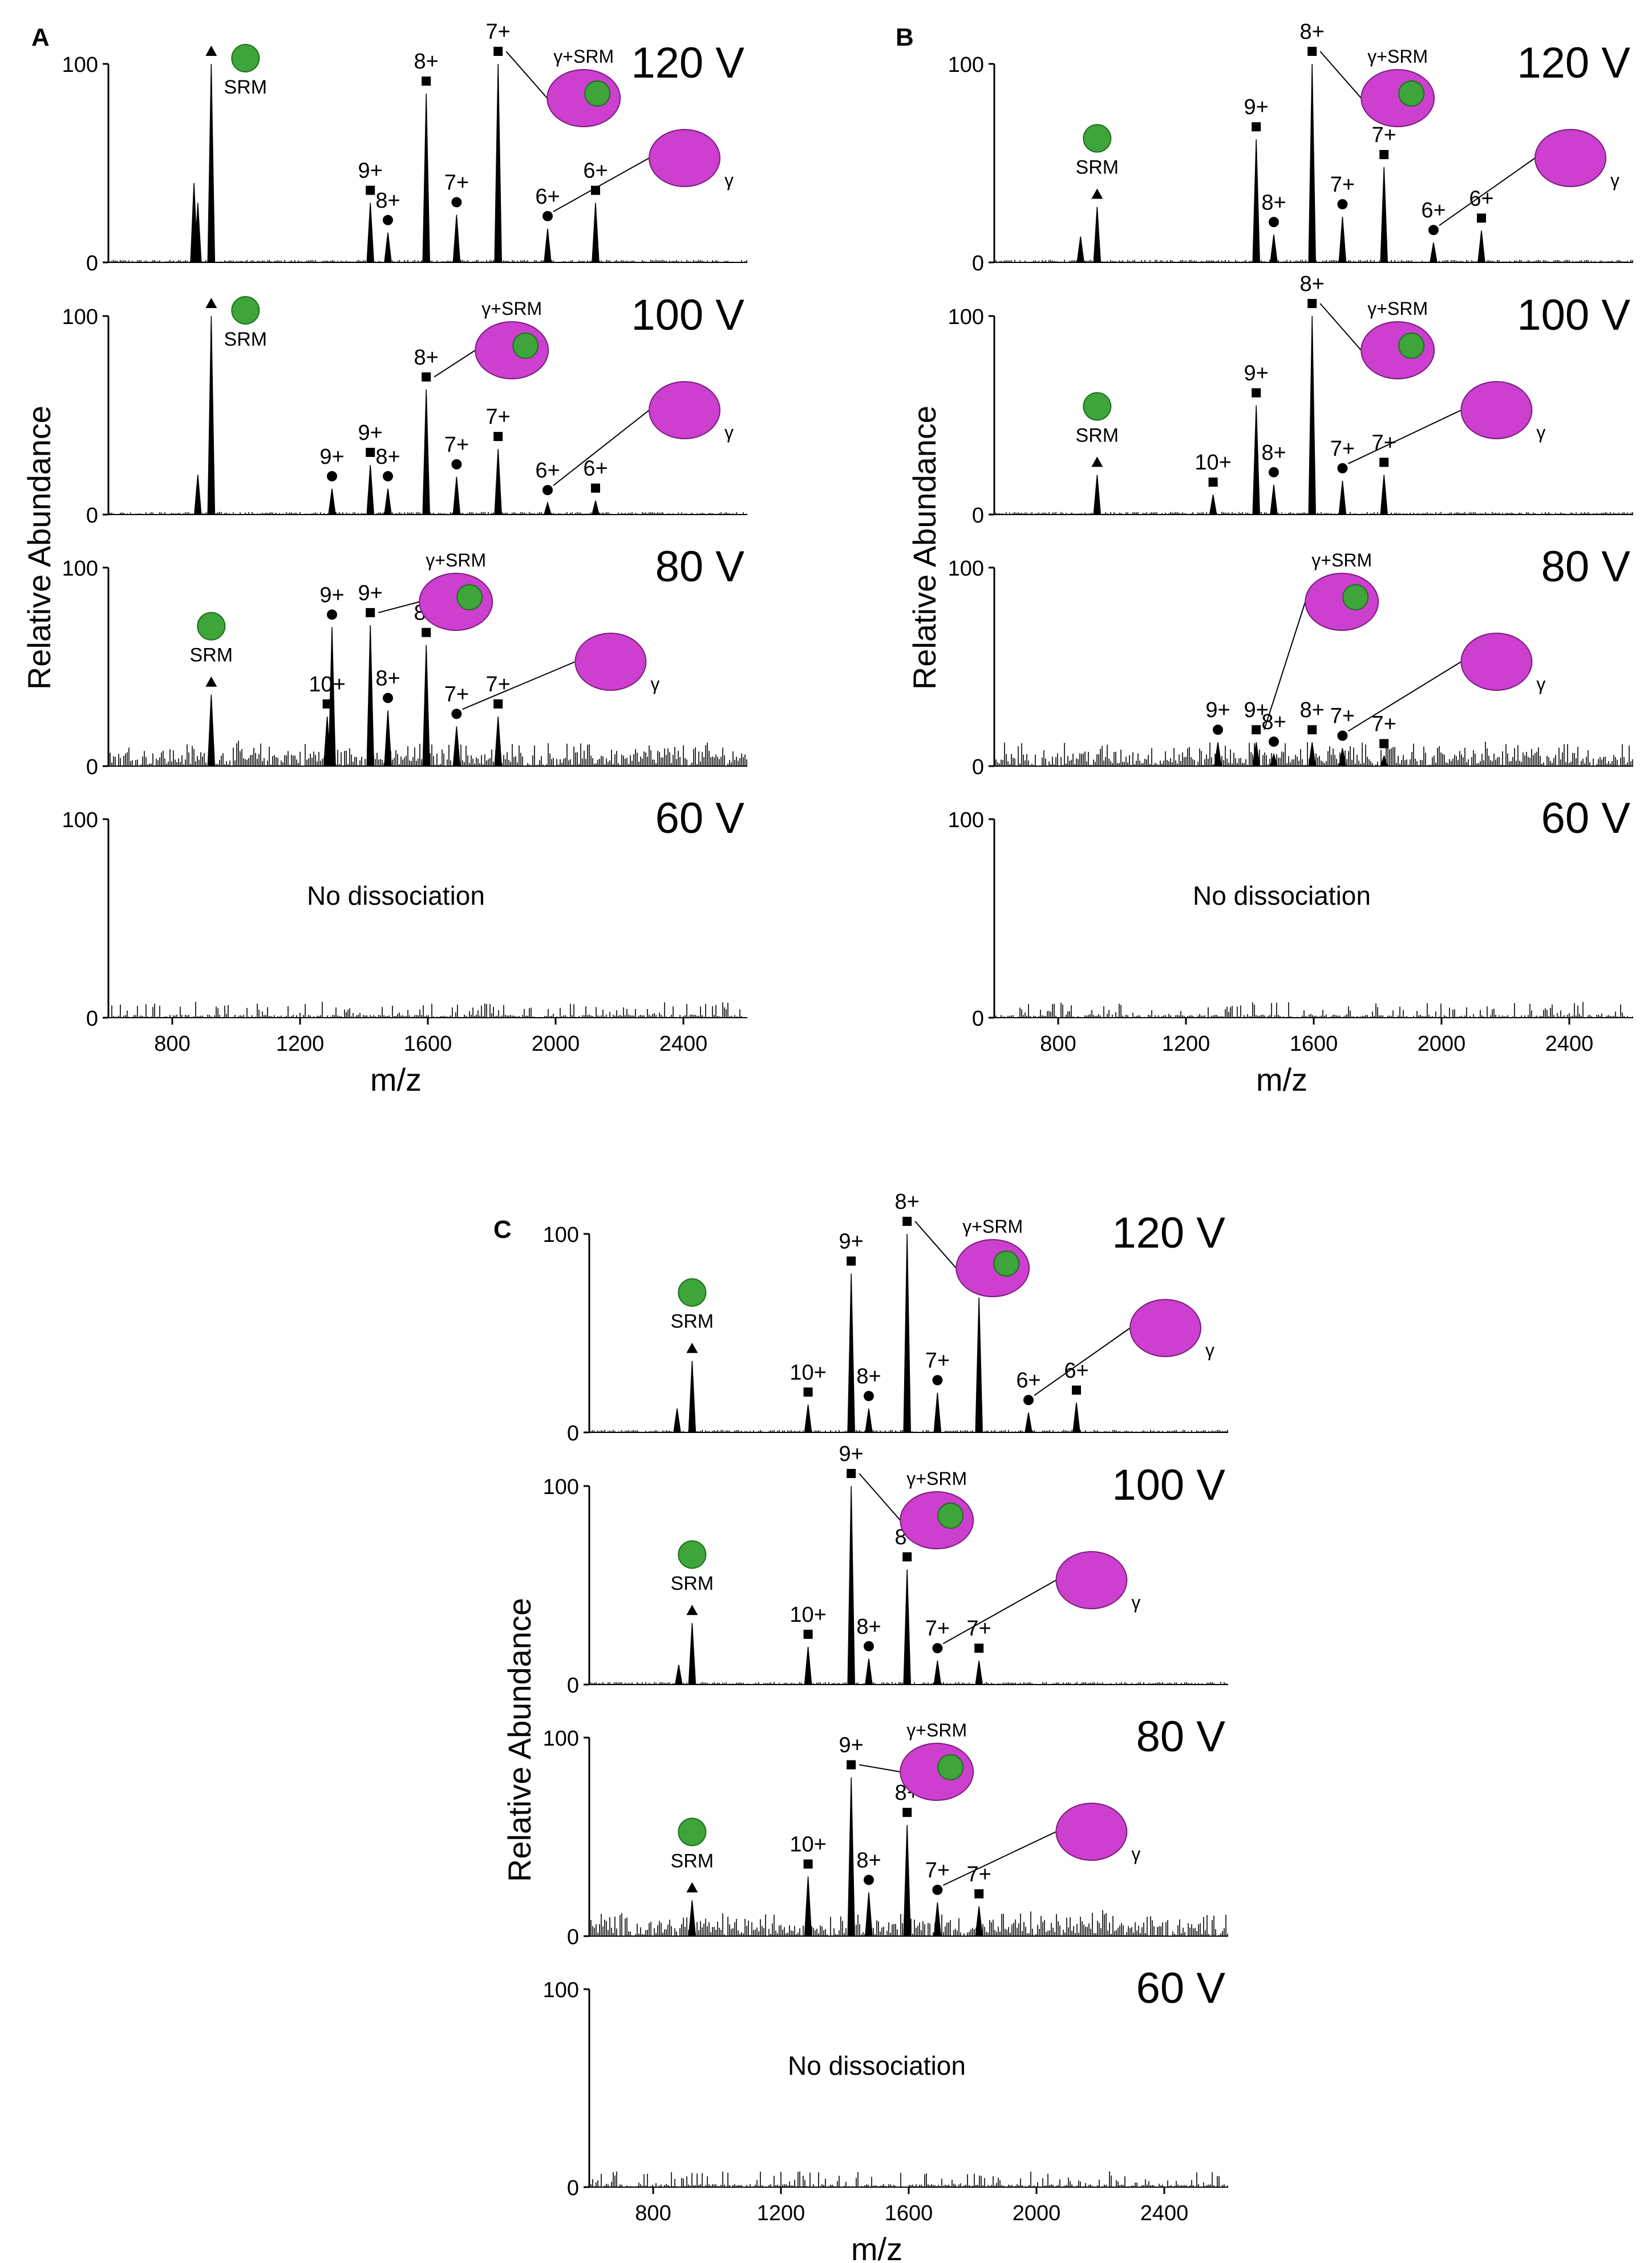 This screenshot has height=2263, width=1652. I want to click on y-axis-label: Relative Abundance, so click(924, 548).